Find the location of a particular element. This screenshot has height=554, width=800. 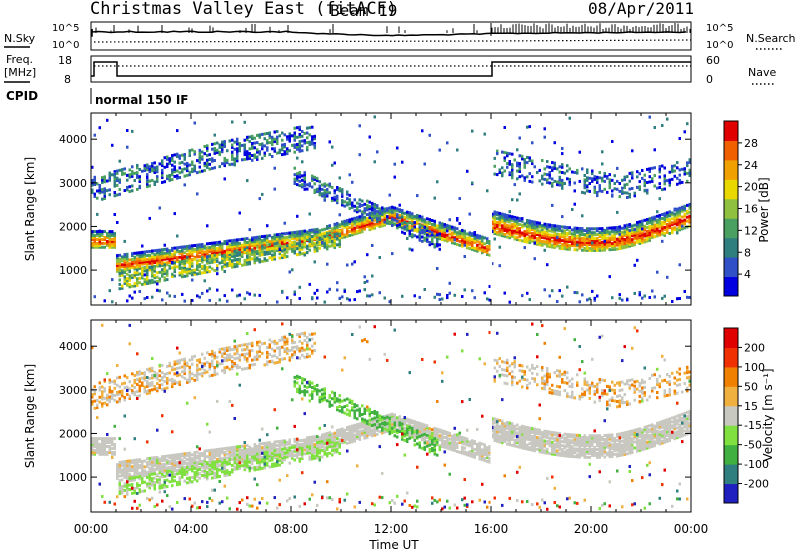

colorbar-tick-label: 12 is located at coordinates (751, 230).